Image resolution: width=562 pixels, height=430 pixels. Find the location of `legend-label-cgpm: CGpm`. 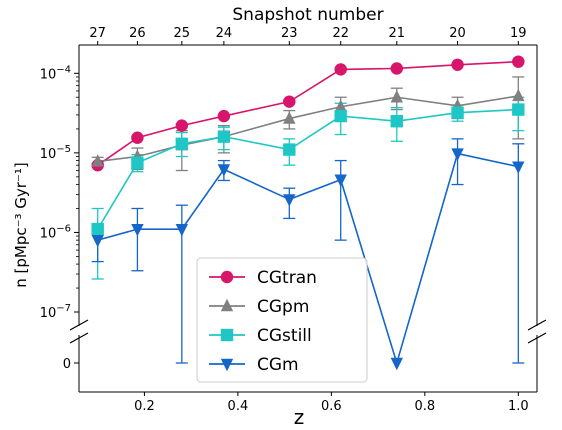

legend-label-cgpm: CGpm is located at coordinates (283, 307).